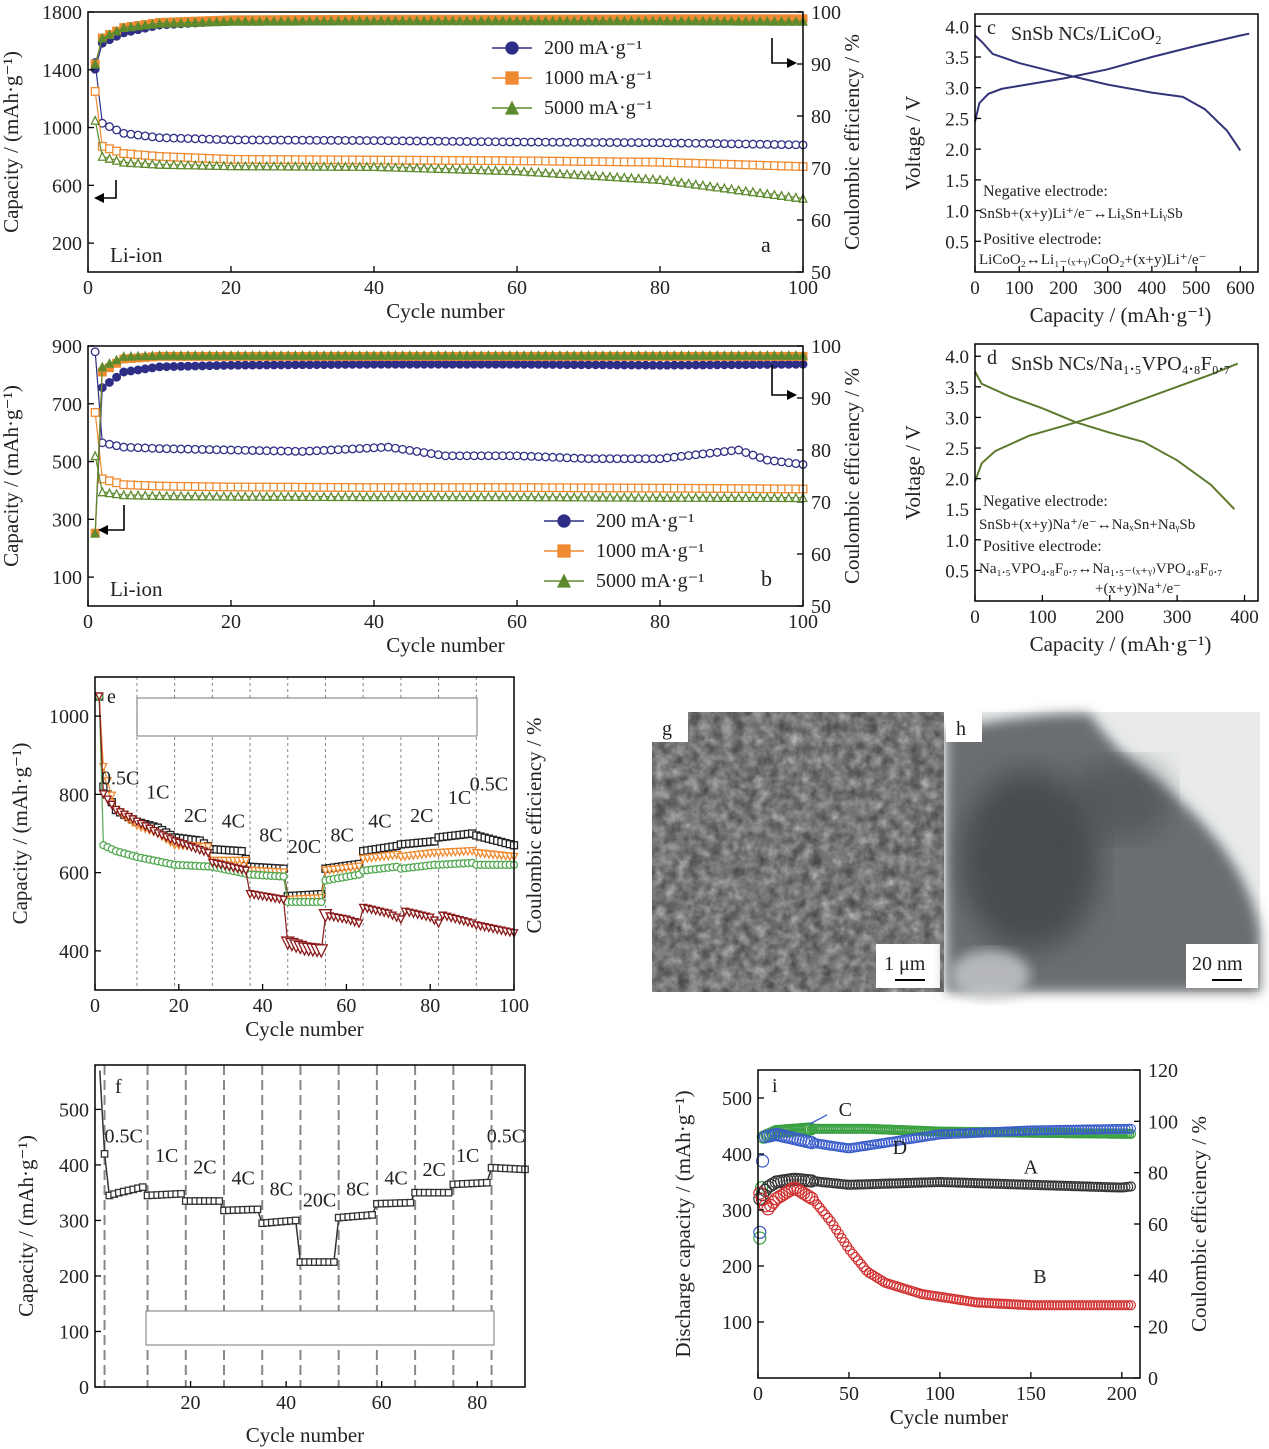  What do you see at coordinates (449, 444) in the screenshot?
I see `series-b-2-right` at bounding box center [449, 444].